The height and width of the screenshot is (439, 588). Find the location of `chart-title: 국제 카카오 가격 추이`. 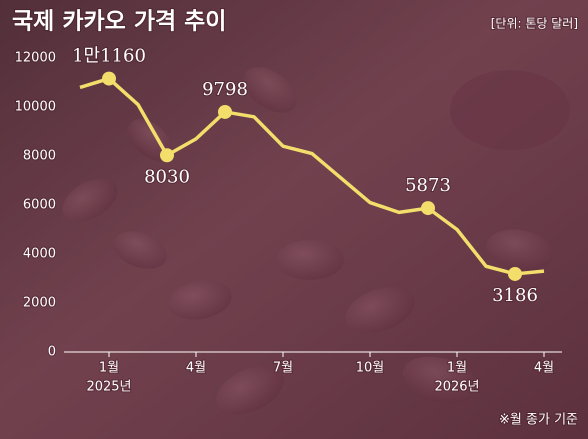

chart-title: 국제 카카오 가격 추이 is located at coordinates (119, 22).